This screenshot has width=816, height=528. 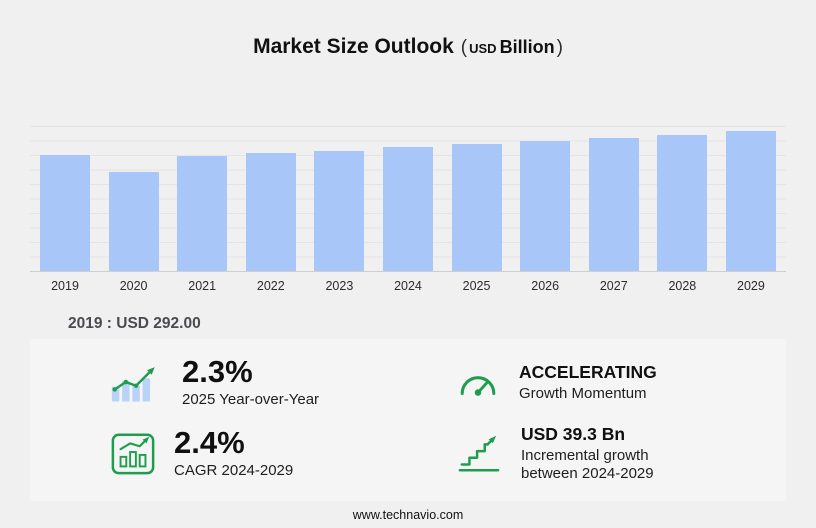 I want to click on x-axis-label-2022: 2022, so click(x=270, y=286).